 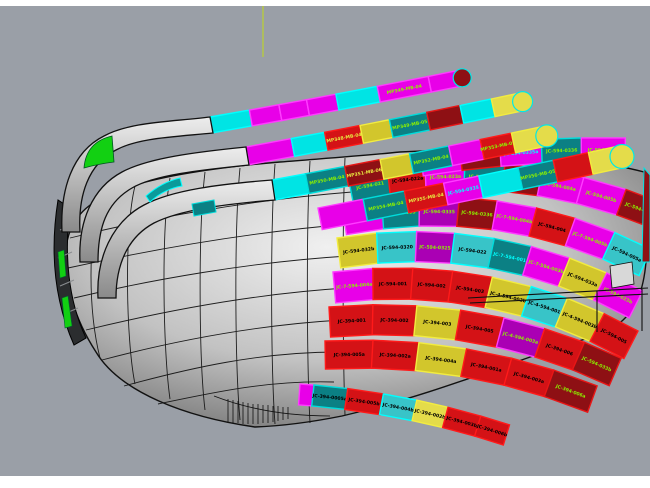 What do you see at coordinates (625, 254) in the screenshot?
I see `shell-plate-JC-594-005a` at bounding box center [625, 254].